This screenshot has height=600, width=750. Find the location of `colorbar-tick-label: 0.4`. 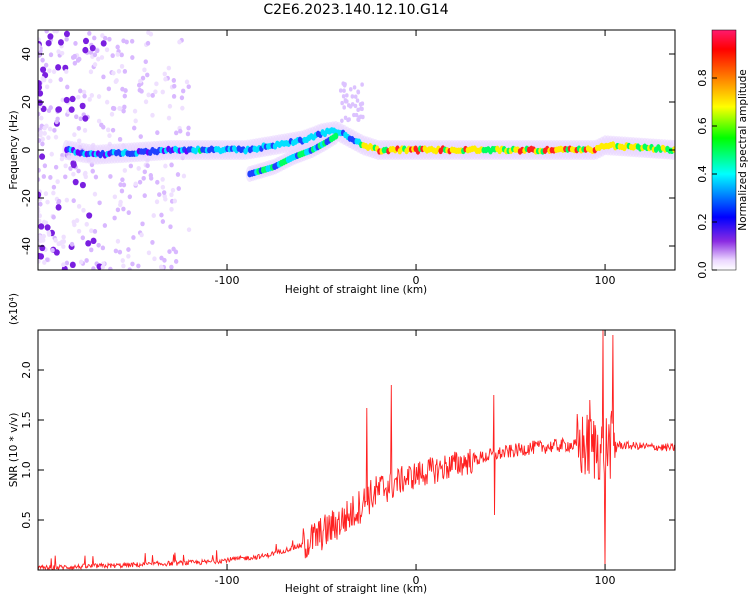

colorbar-tick-label: 0.4 is located at coordinates (702, 174).